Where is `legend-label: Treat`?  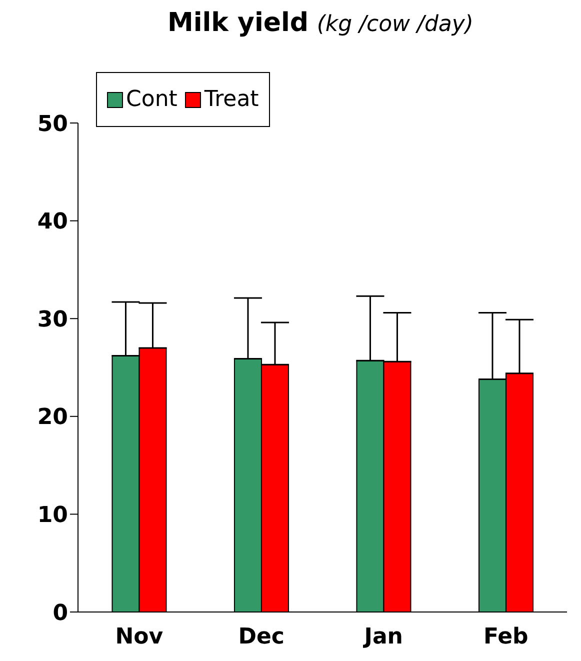
legend-label: Treat is located at coordinates (231, 99).